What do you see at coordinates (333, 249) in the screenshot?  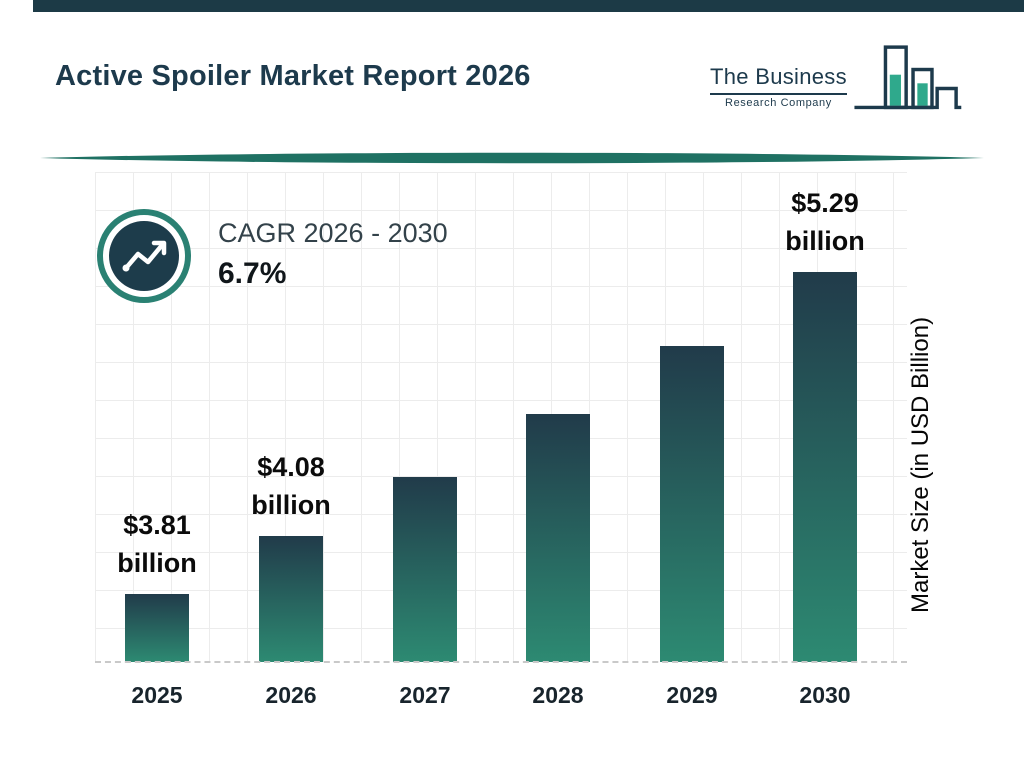 I see `cagr-text: CAGR 2026 - 2030 6.7%` at bounding box center [333, 249].